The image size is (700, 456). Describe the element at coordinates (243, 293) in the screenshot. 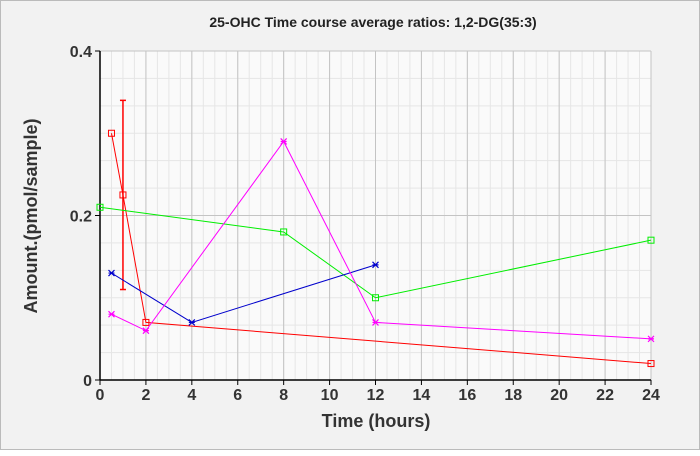

I see `series-blue` at that location.